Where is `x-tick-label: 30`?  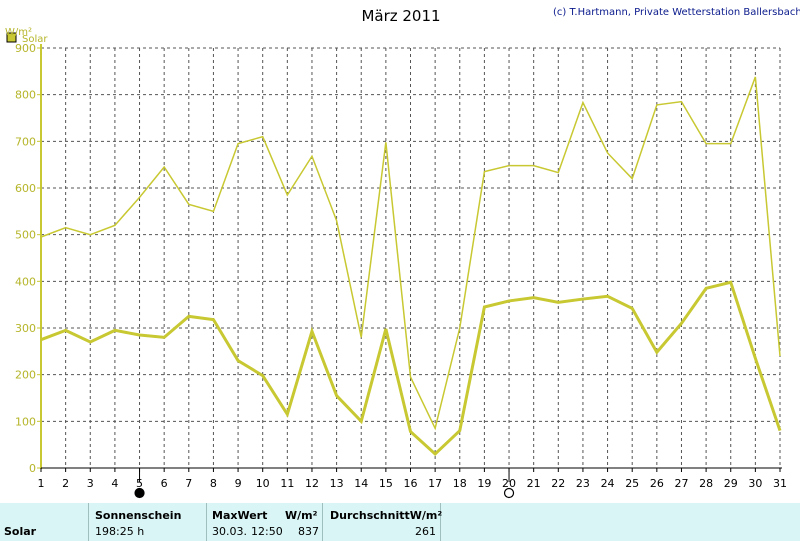 x-tick-label: 30 is located at coordinates (755, 483).